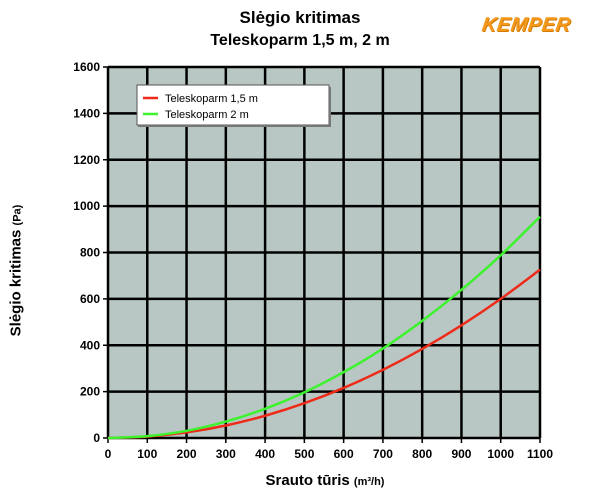  What do you see at coordinates (500, 454) in the screenshot?
I see `x-tick-label: 1000` at bounding box center [500, 454].